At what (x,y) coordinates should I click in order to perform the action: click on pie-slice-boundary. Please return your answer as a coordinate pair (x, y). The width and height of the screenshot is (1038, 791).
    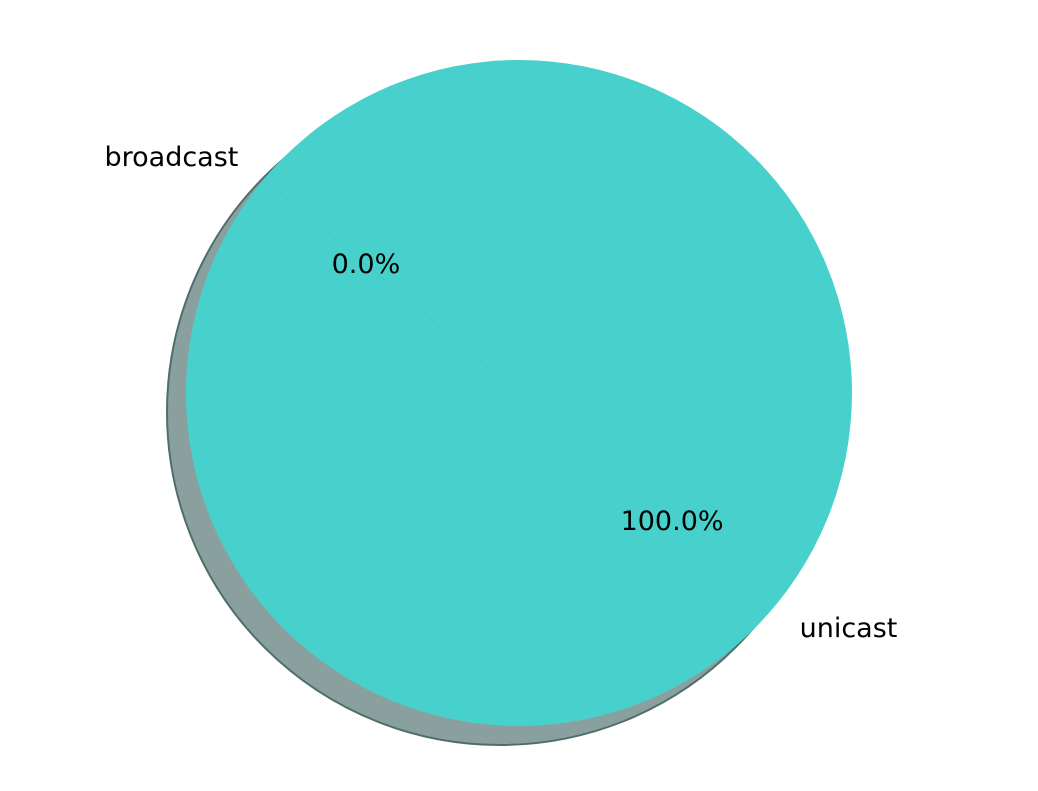
    Looking at the image, I should click on (391, 286).